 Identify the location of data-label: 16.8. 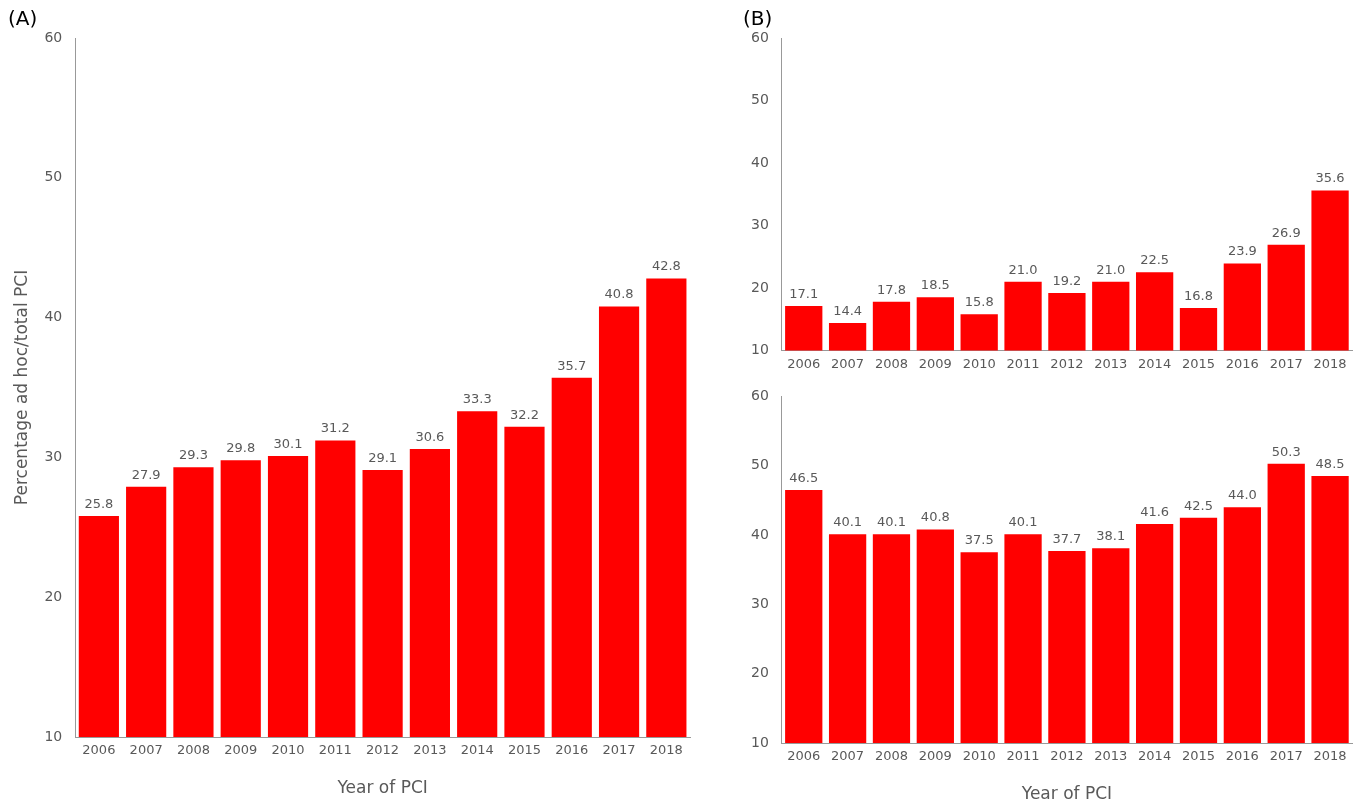
(1198, 295).